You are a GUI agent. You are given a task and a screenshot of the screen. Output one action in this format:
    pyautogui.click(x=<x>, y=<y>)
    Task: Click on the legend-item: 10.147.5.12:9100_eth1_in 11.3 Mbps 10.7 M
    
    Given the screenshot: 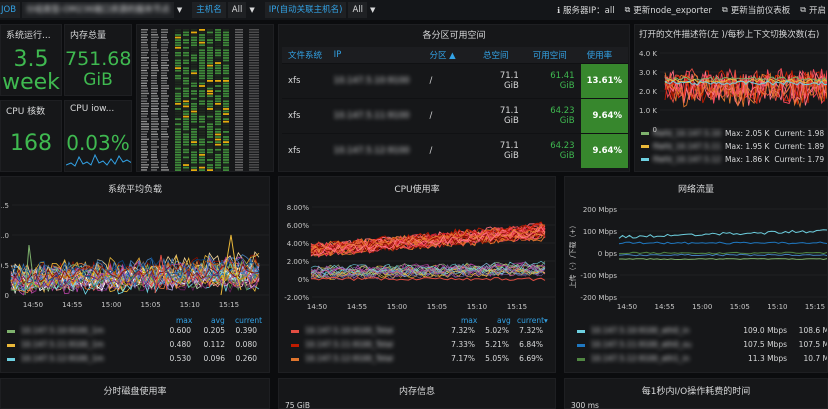 What is the action you would take?
    pyautogui.click(x=696, y=359)
    